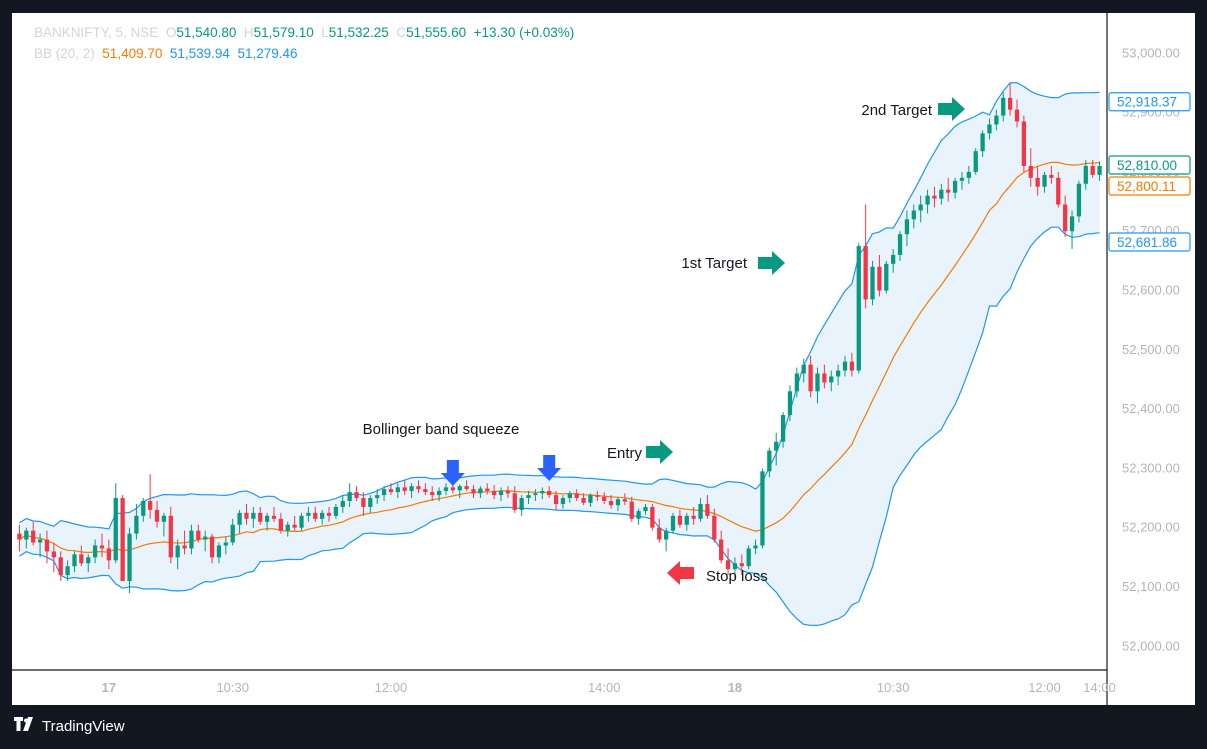 The image size is (1207, 749). I want to click on legend-low-value: 51,532.25, so click(358, 32).